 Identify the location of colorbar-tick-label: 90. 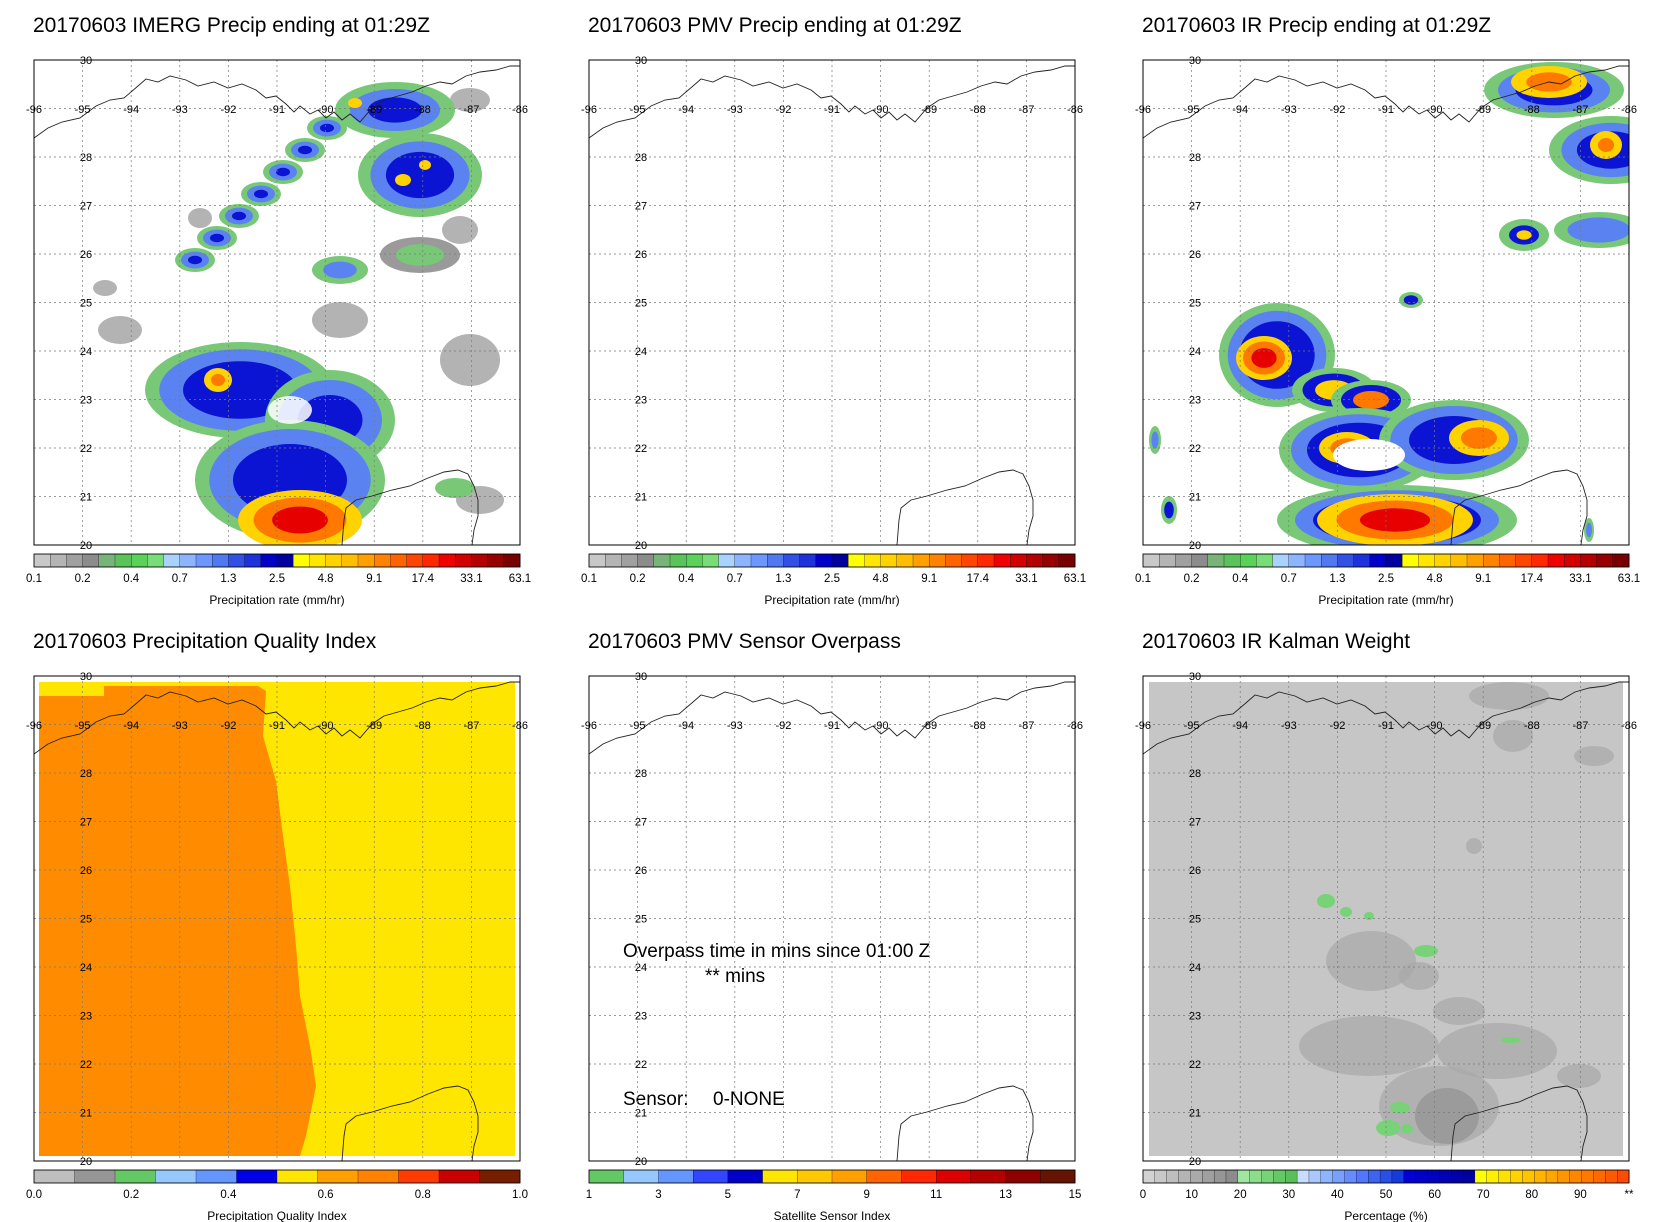
(1580, 1195).